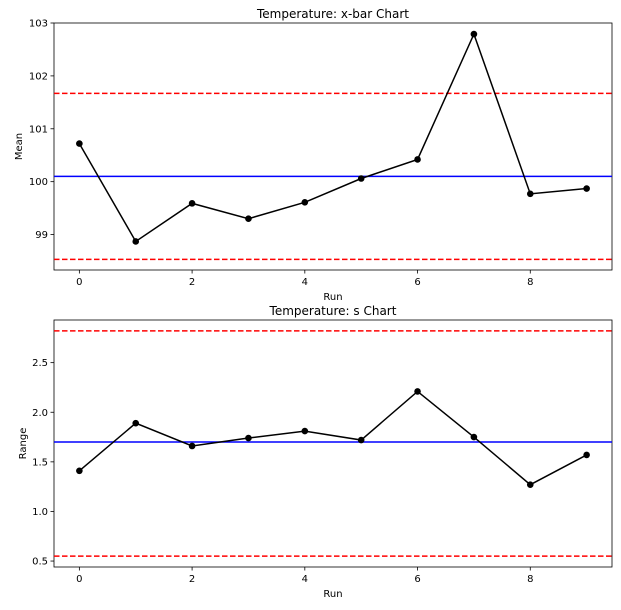  Describe the element at coordinates (40, 413) in the screenshot. I see `y-tick-label: 2.0` at that location.